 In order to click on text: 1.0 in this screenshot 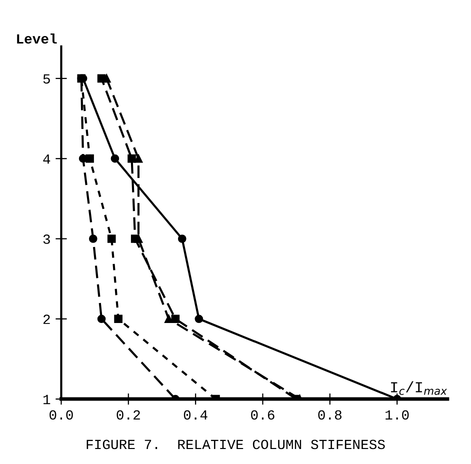, I will do `click(397, 415)`.